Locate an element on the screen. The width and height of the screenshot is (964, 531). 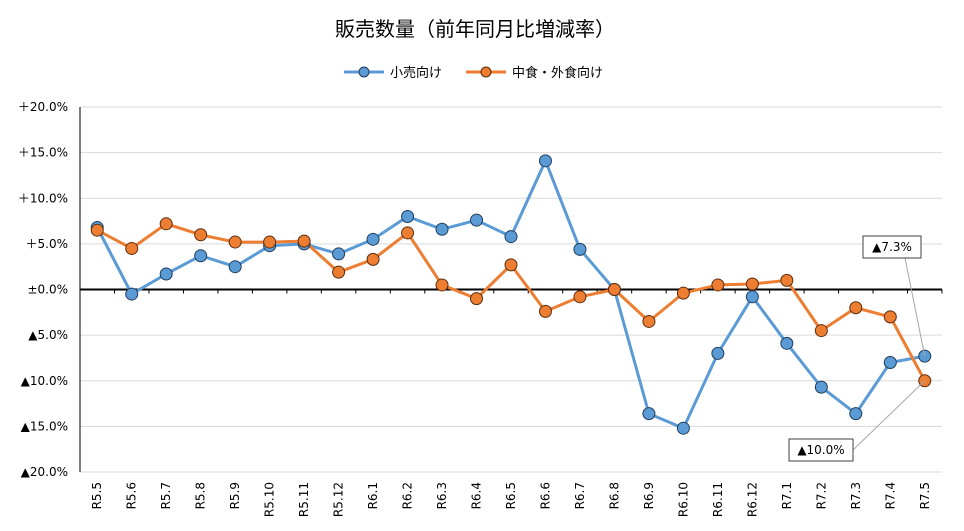
callout-label: ▲10.0% is located at coordinates (820, 450).